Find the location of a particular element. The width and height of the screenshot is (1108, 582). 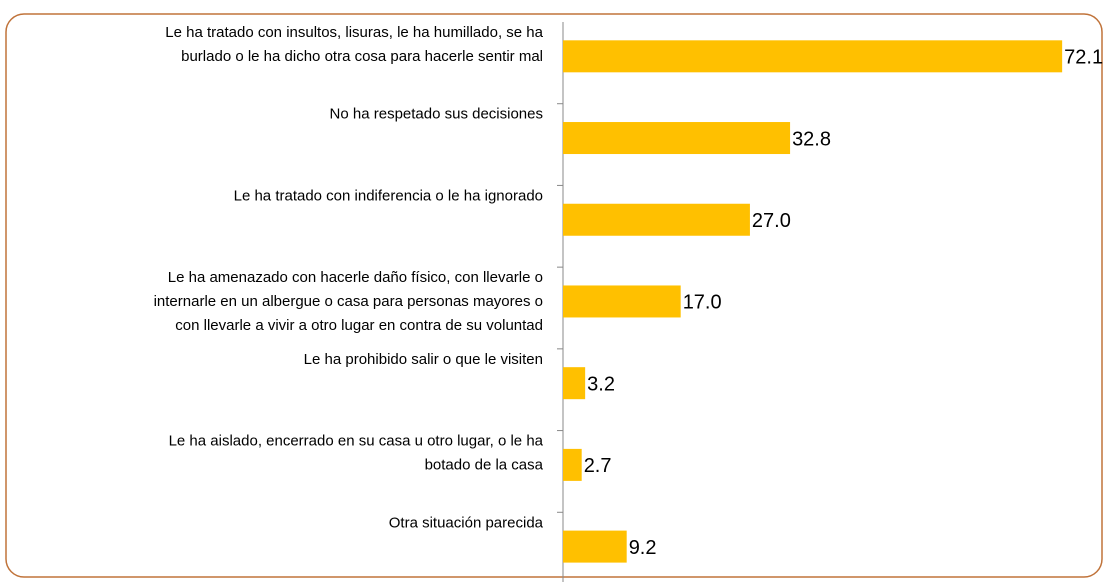

category-label: No ha respetado sus decisiones is located at coordinates (436, 114).